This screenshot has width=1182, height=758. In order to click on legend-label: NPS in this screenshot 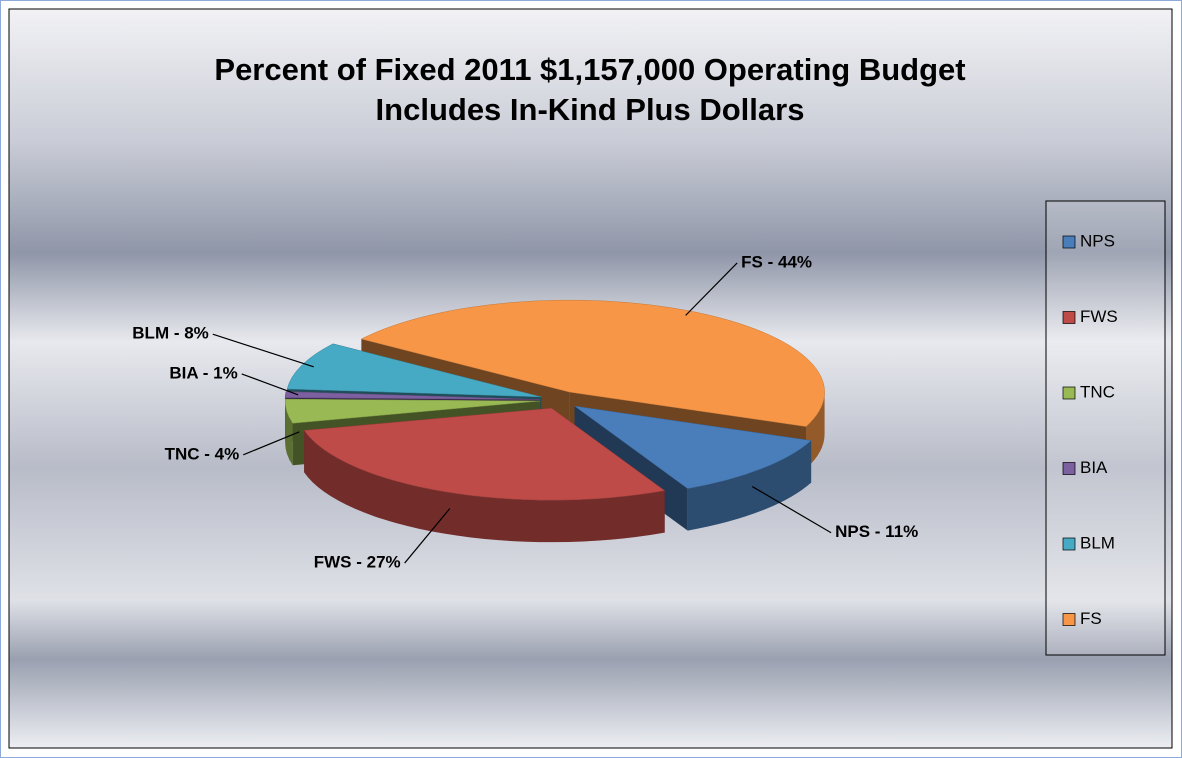, I will do `click(1097, 240)`.